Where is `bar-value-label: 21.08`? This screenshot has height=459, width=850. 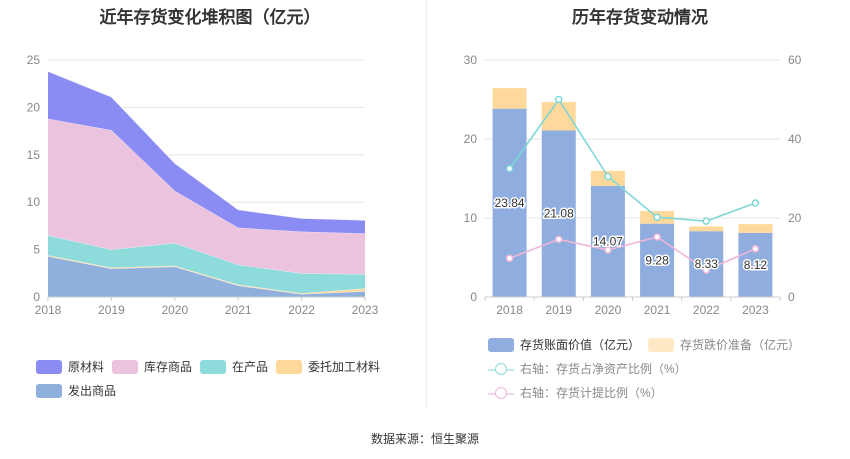 bar-value-label: 21.08 is located at coordinates (559, 214).